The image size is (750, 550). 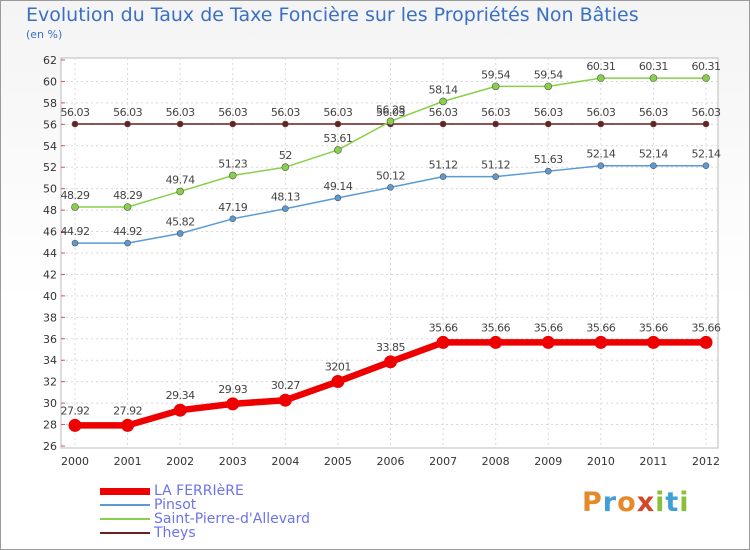 I want to click on data-label: 49.74, so click(x=180, y=179).